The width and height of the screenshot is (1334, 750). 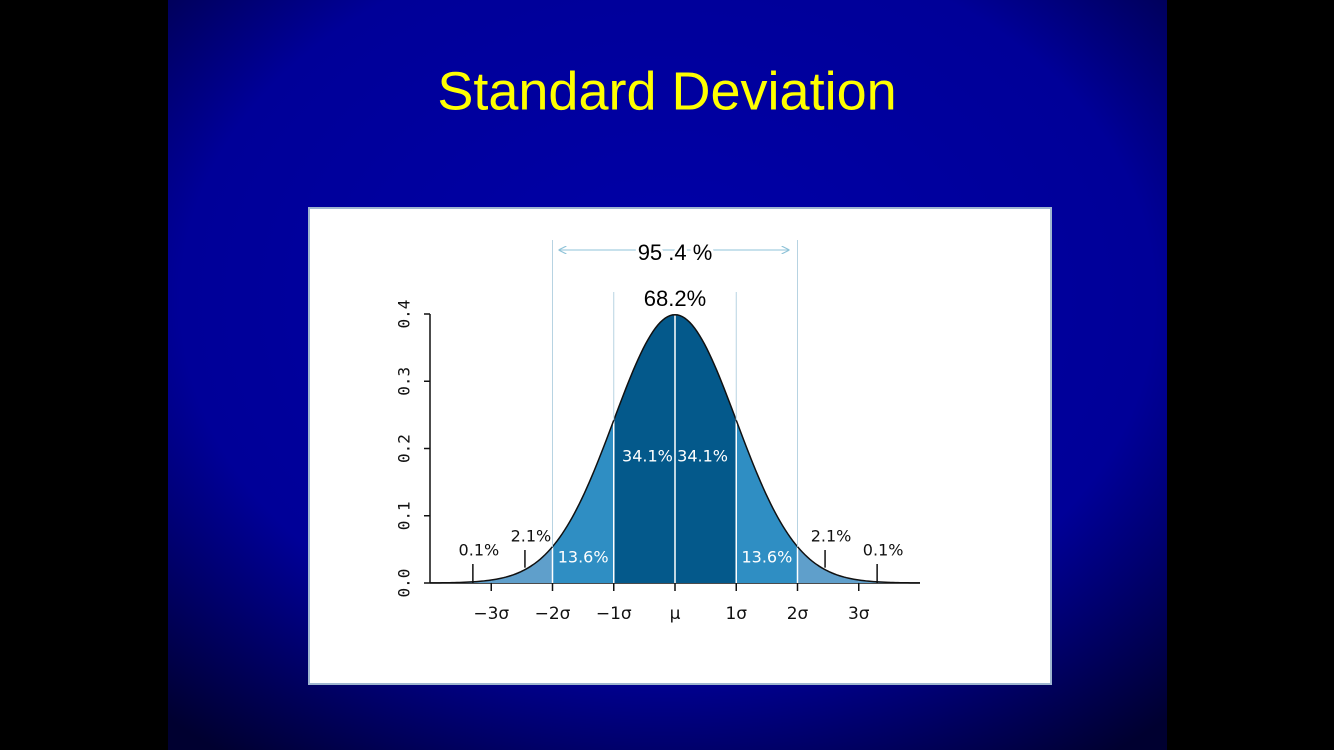 I want to click on y-tick-label: 0.2, so click(x=404, y=448).